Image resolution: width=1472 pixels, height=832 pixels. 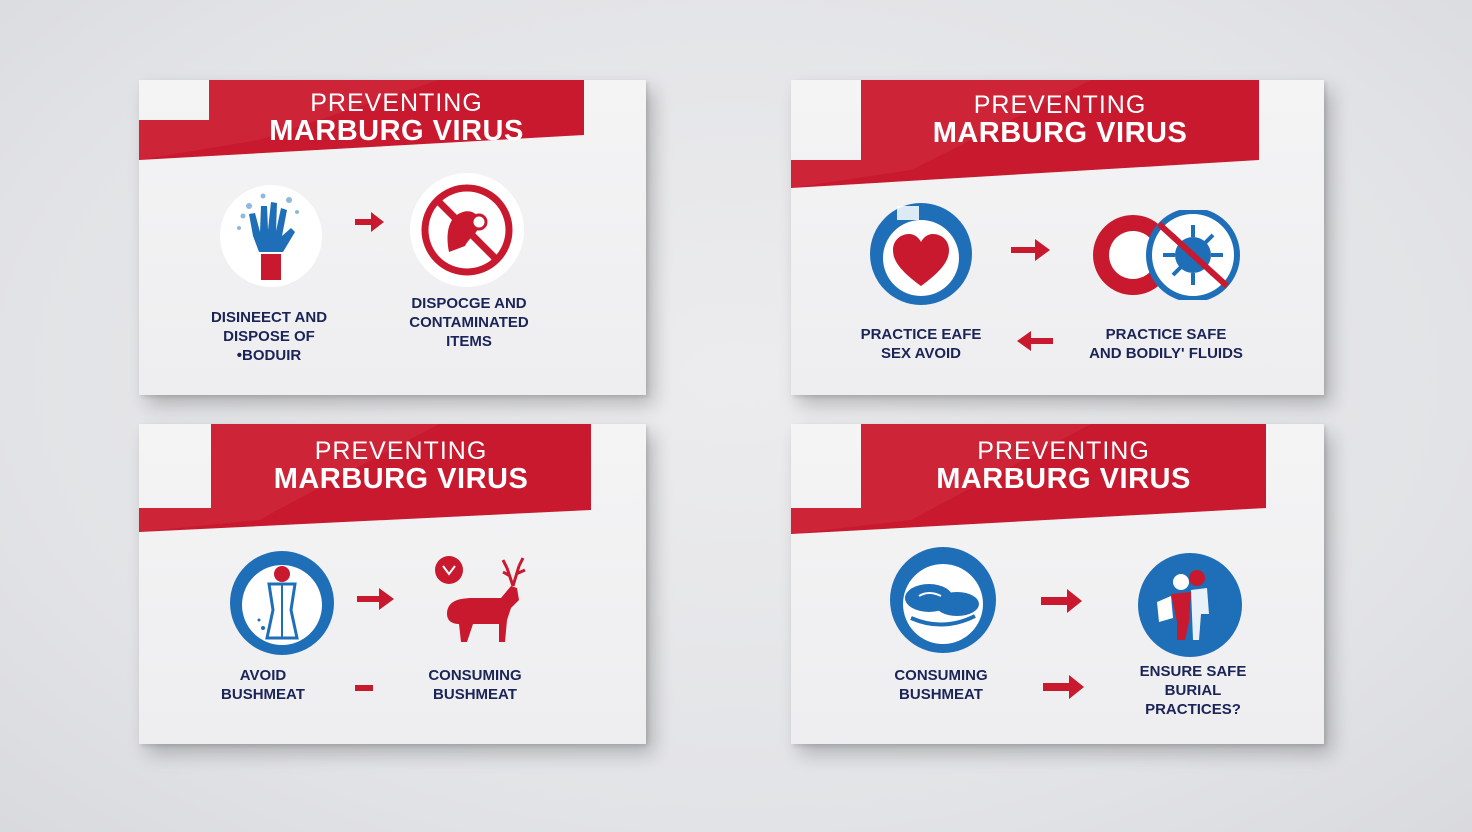 What do you see at coordinates (488, 607) in the screenshot?
I see `deer-icon` at bounding box center [488, 607].